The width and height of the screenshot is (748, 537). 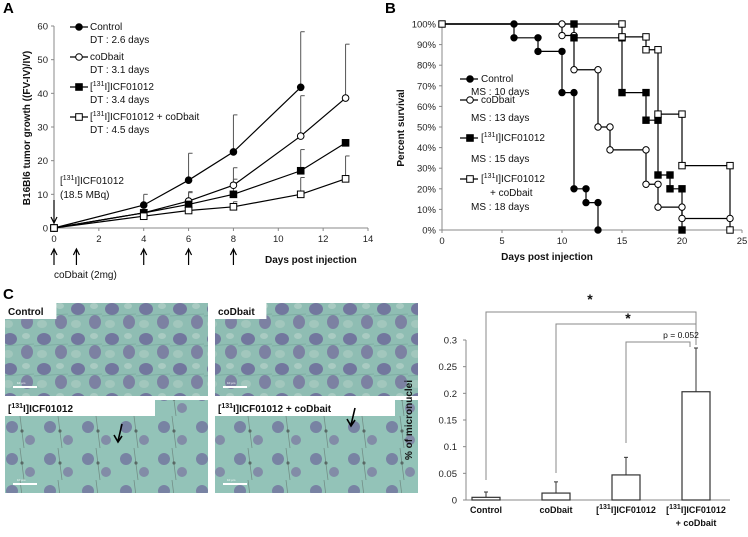 What do you see at coordinates (119, 70) in the screenshot?
I see `legend-note: DT : 3.1 days` at bounding box center [119, 70].